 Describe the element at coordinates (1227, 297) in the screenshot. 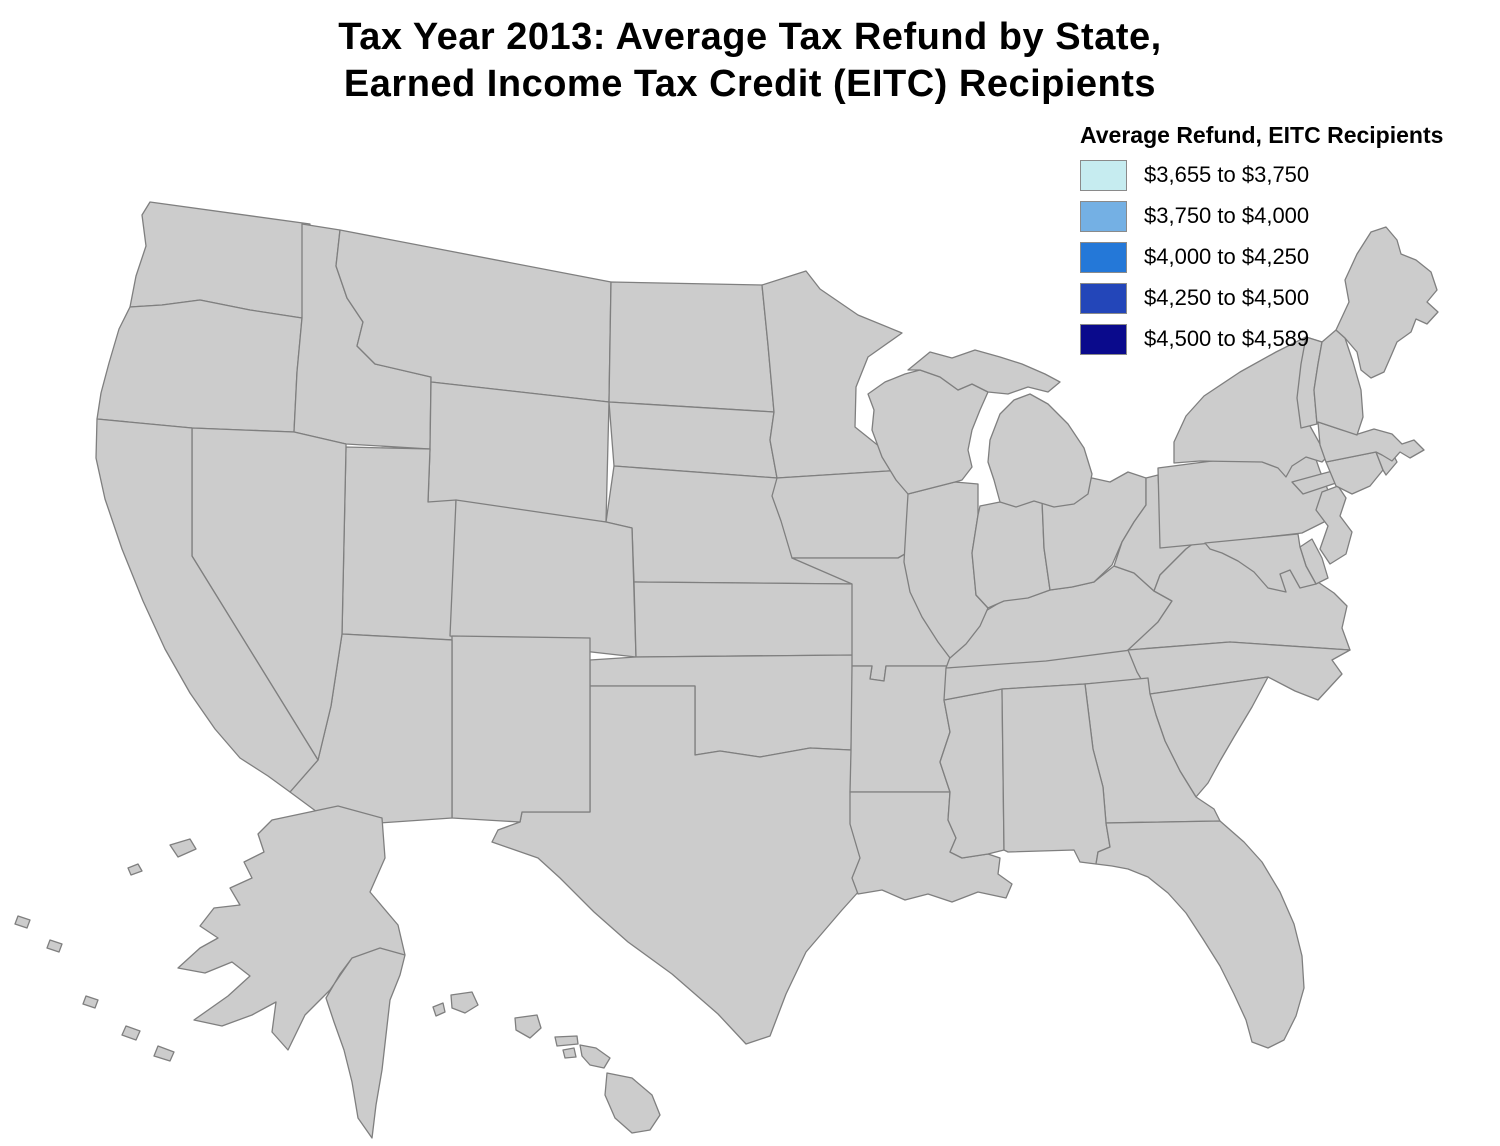

I see `legend-label-class-4: $4,250 to $4,500` at that location.